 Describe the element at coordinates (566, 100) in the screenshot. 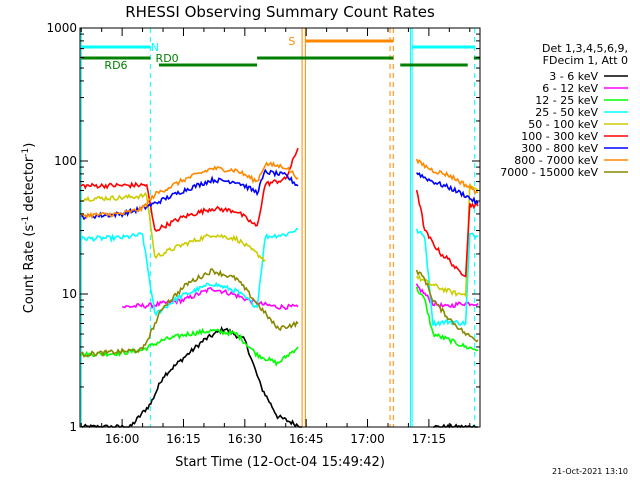

I see `legend-label-2: 12 - 25 keV` at that location.